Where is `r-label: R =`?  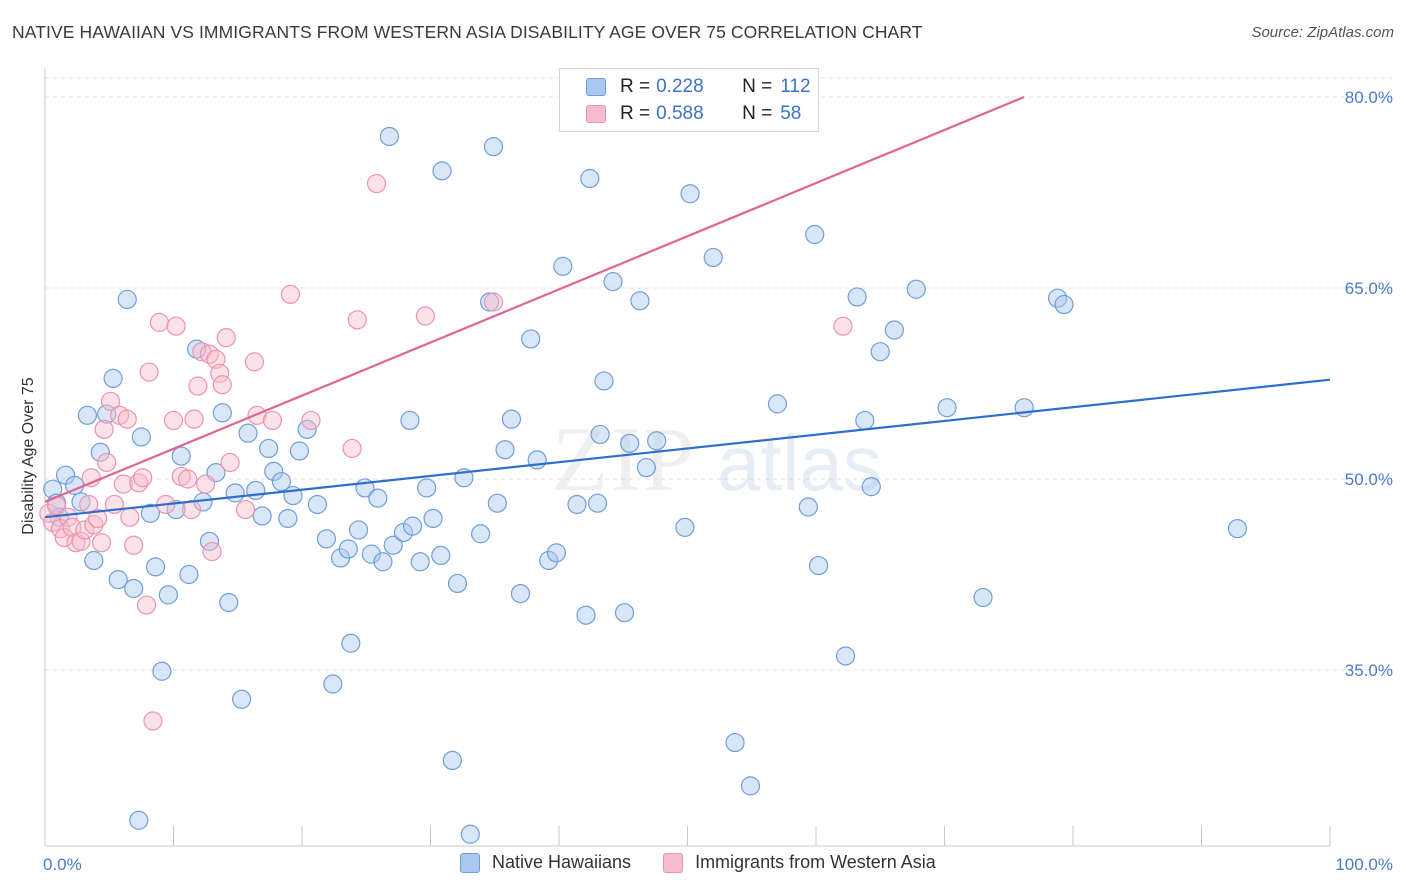
r-label: R = is located at coordinates (635, 86).